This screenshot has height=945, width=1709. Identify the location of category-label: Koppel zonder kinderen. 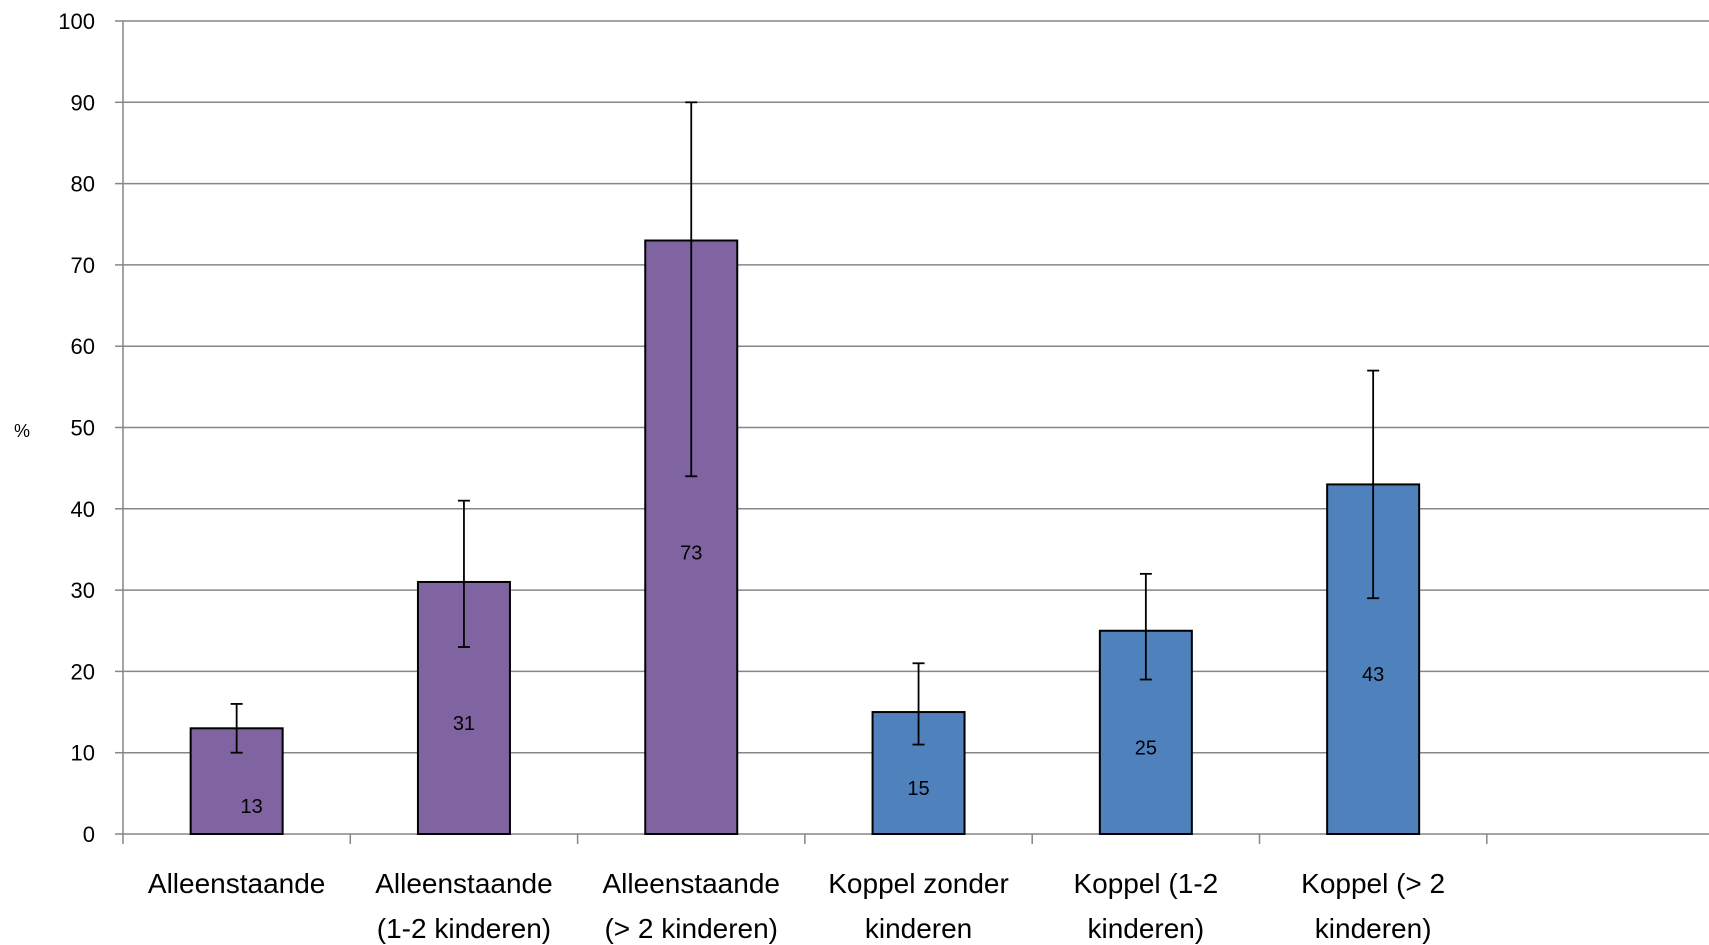
(918, 906).